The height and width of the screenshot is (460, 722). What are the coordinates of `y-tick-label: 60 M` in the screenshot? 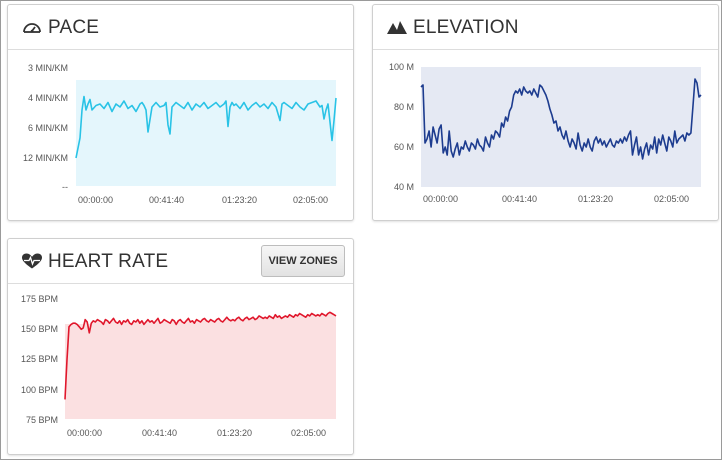 It's located at (404, 147).